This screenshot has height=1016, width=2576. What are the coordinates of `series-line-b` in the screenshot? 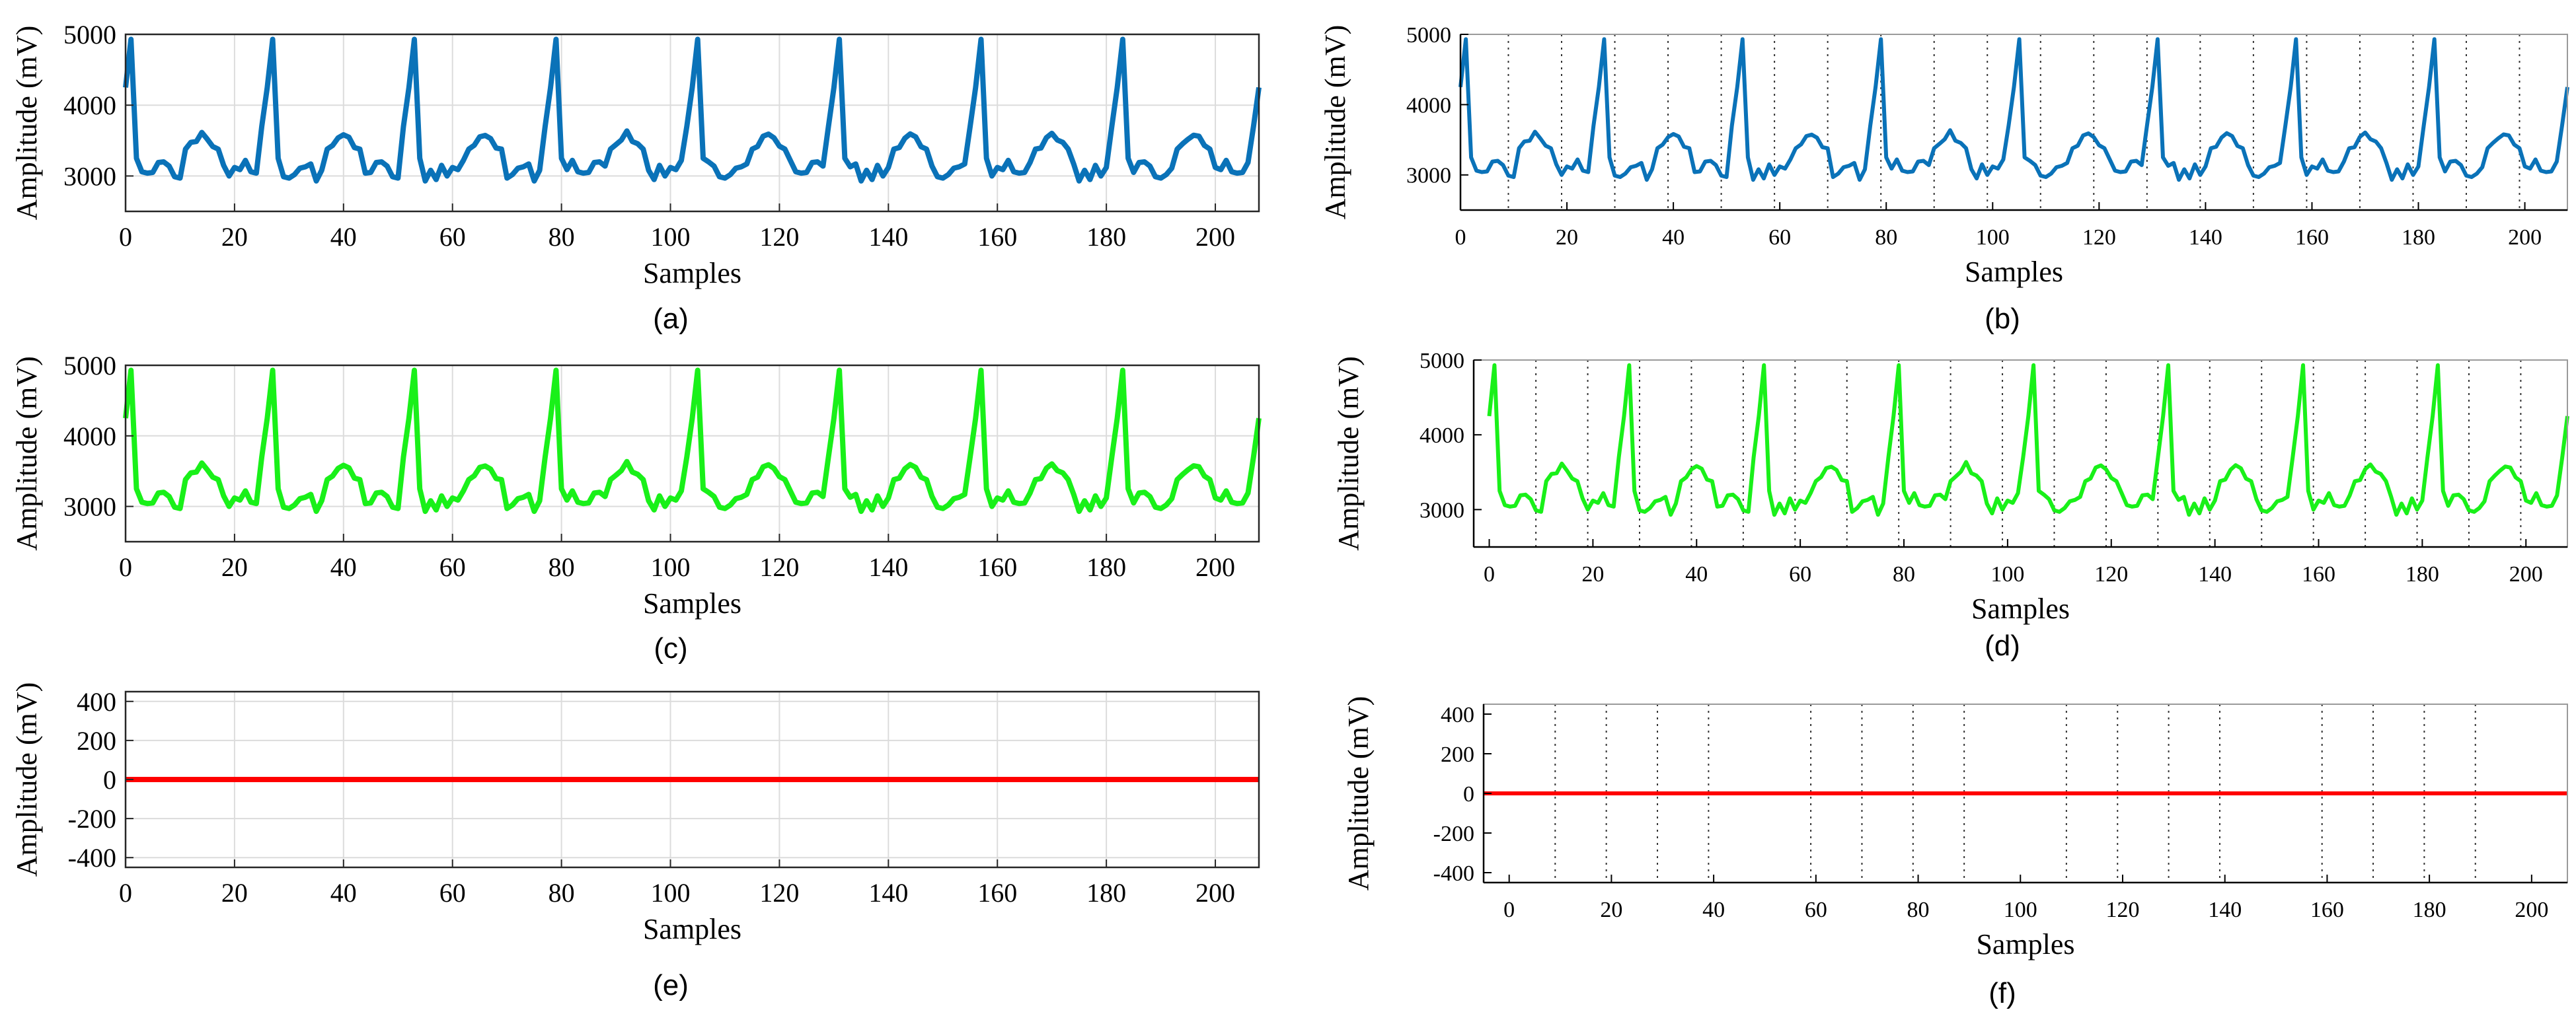 It's located at (2013, 109).